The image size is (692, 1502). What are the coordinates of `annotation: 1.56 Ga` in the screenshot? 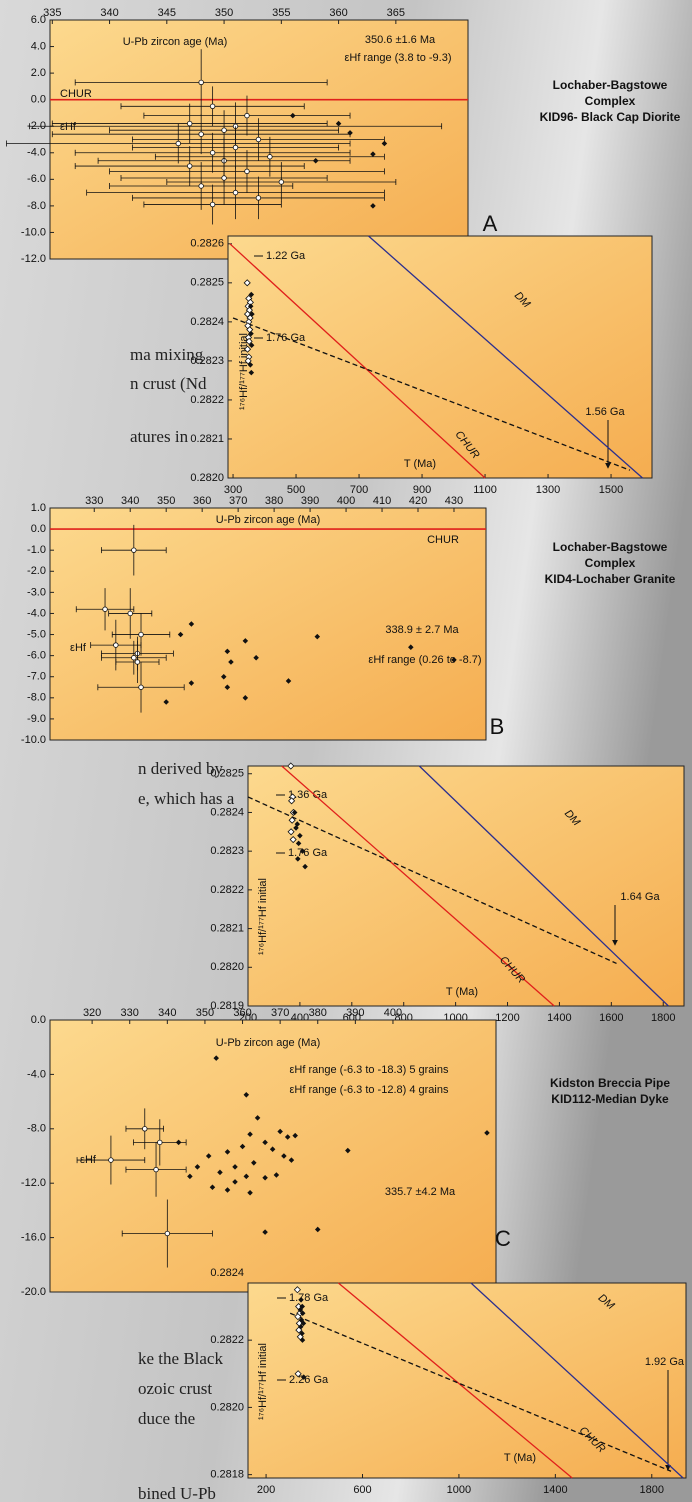 It's located at (605, 412).